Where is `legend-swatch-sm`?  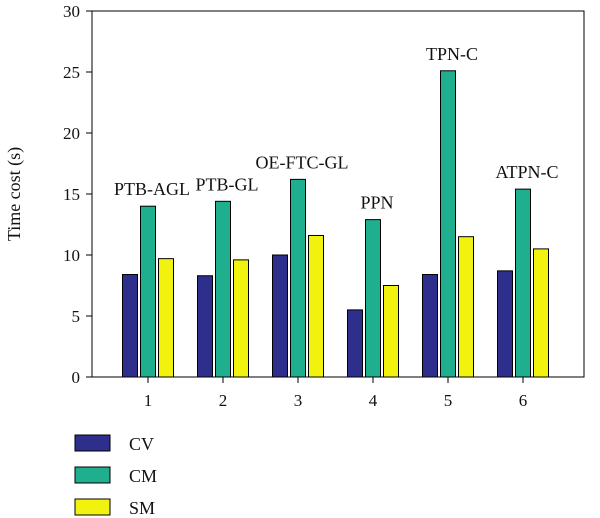
legend-swatch-sm is located at coordinates (92, 507).